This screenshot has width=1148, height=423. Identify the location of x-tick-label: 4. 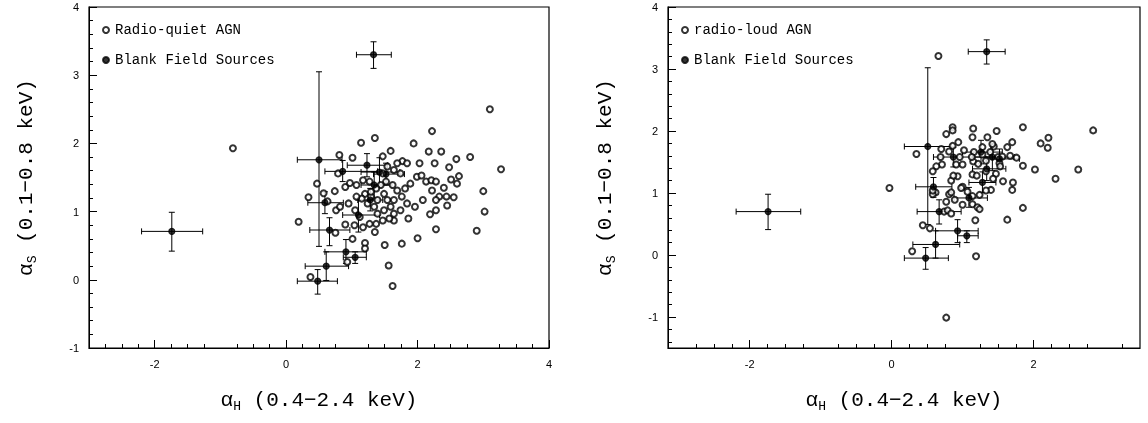
(549, 363).